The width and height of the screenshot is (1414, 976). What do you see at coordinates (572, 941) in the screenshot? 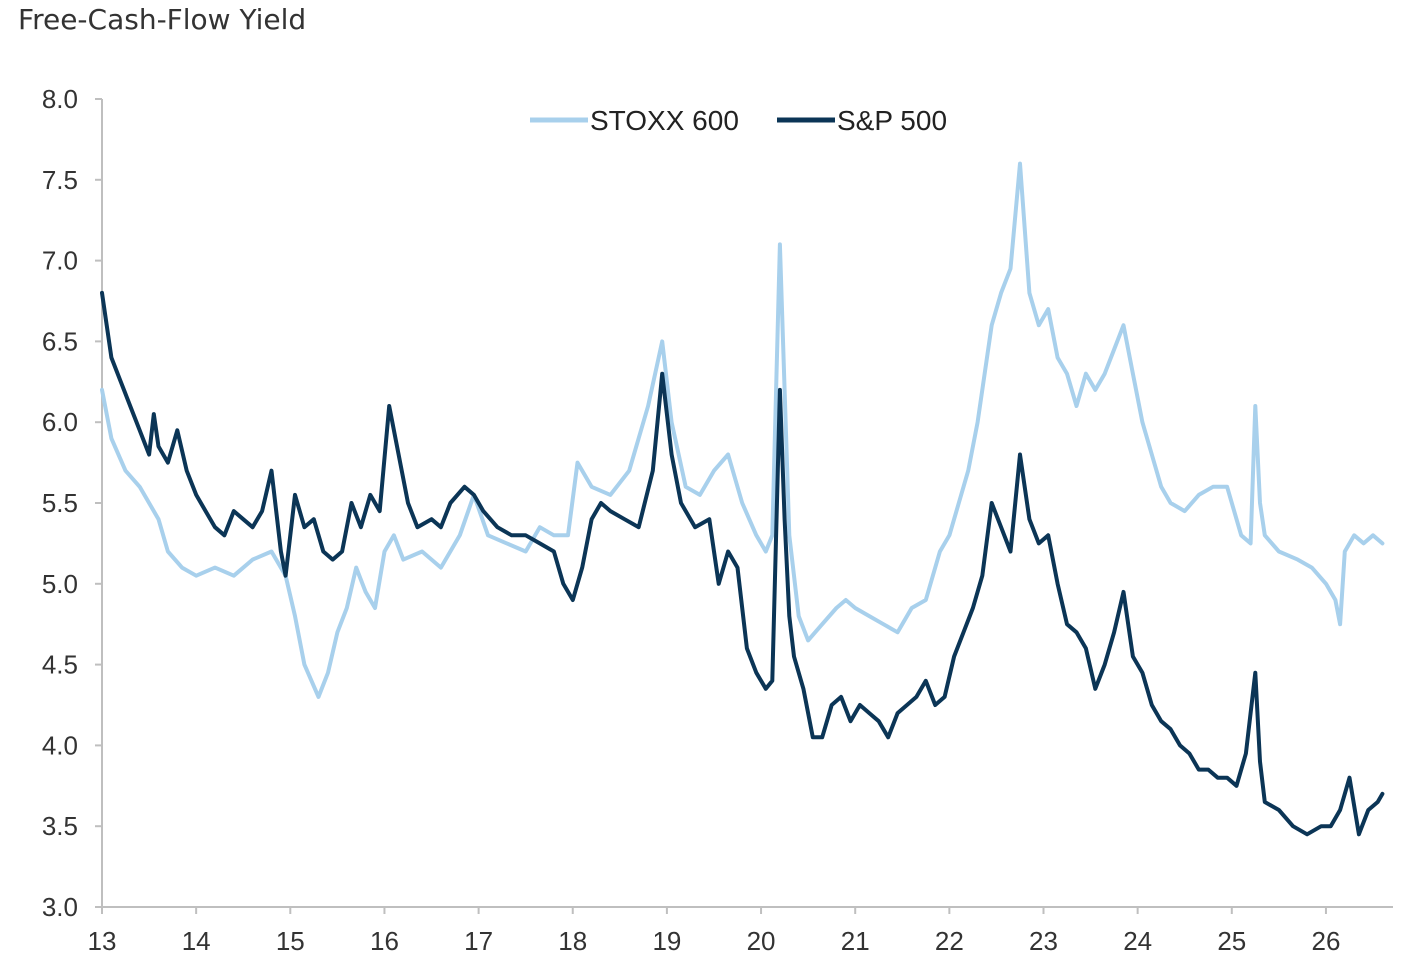
I see `x-tick-label: 18` at bounding box center [572, 941].